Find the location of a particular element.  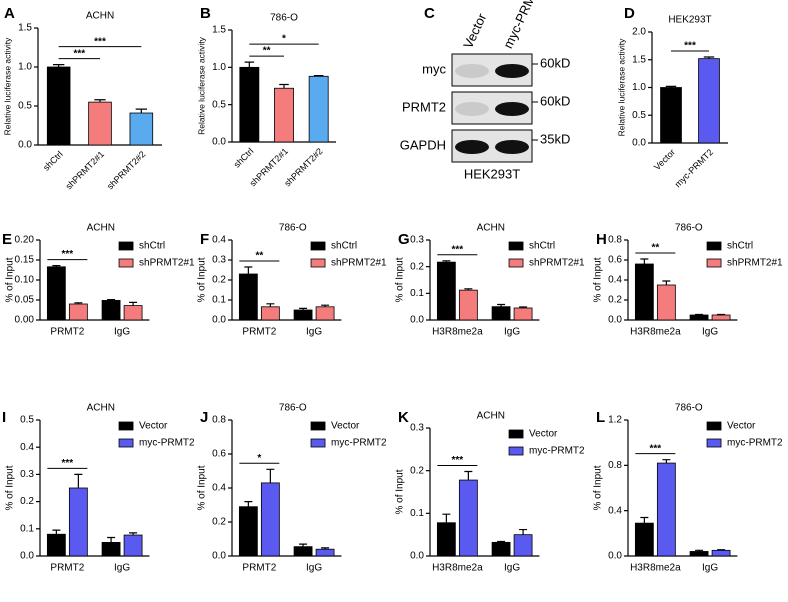

x-tick-label: shCtrl is located at coordinates (244, 158).